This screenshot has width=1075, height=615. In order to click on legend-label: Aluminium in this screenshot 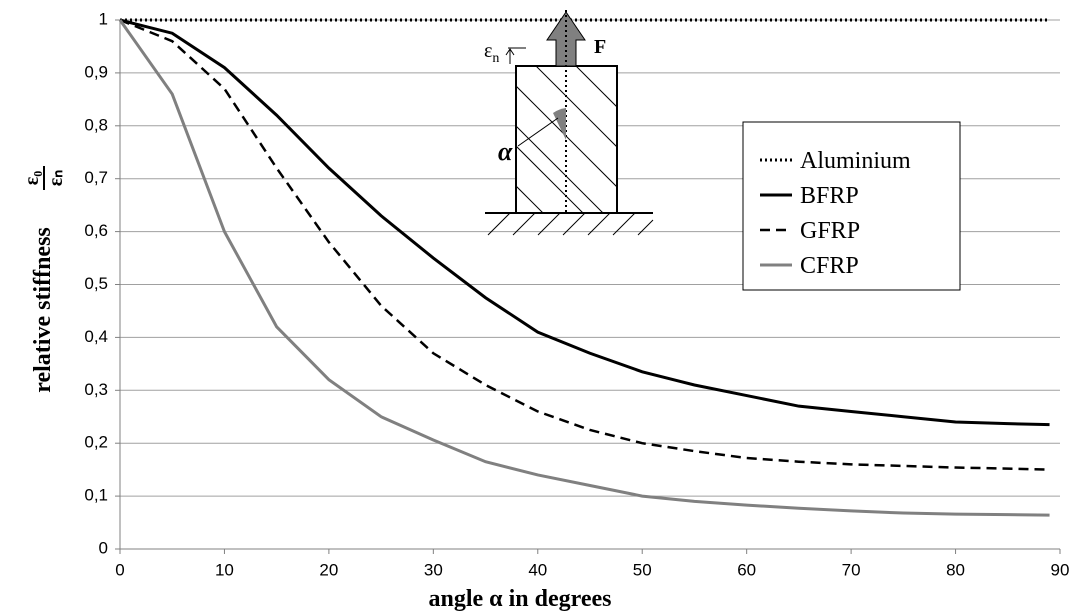, I will do `click(855, 161)`.